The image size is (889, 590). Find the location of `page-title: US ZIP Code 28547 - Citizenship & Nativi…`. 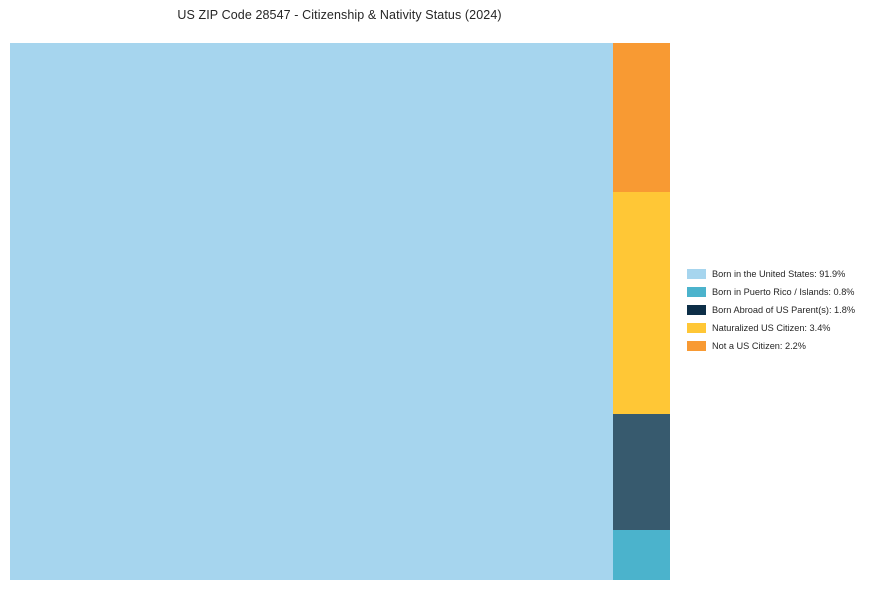

page-title: US ZIP Code 28547 - Citizenship & Nativi… is located at coordinates (339, 15).